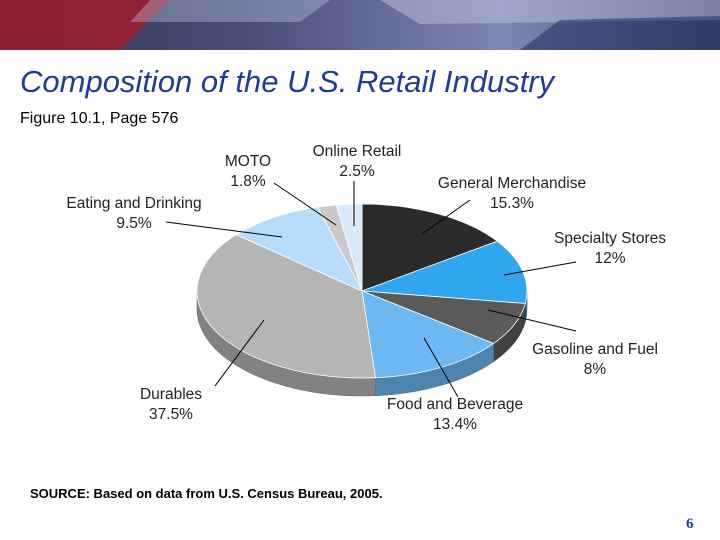 This screenshot has height=540, width=720. Describe the element at coordinates (357, 151) in the screenshot. I see `slice-label-online-retail: Online Retail` at that location.